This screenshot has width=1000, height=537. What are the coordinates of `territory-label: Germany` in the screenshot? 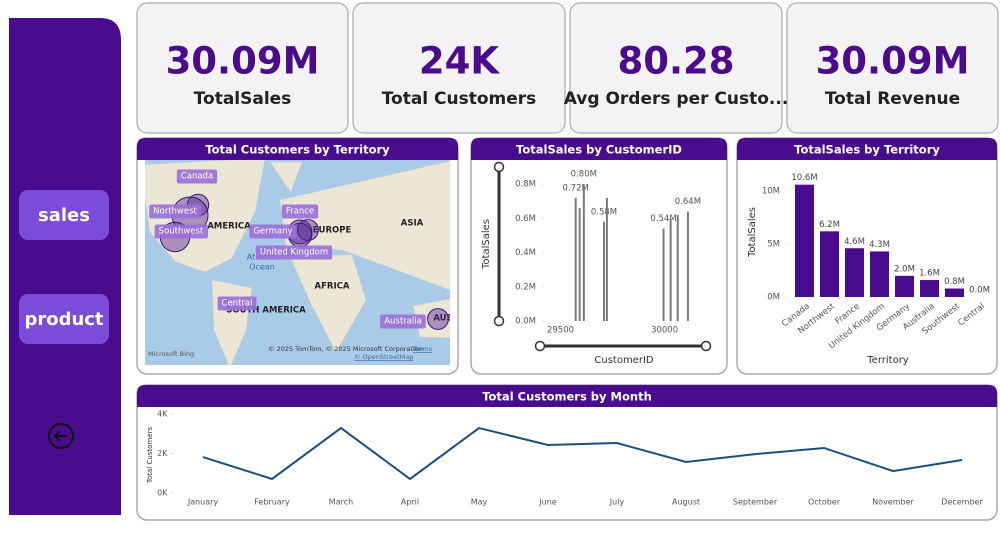 It's located at (272, 232).